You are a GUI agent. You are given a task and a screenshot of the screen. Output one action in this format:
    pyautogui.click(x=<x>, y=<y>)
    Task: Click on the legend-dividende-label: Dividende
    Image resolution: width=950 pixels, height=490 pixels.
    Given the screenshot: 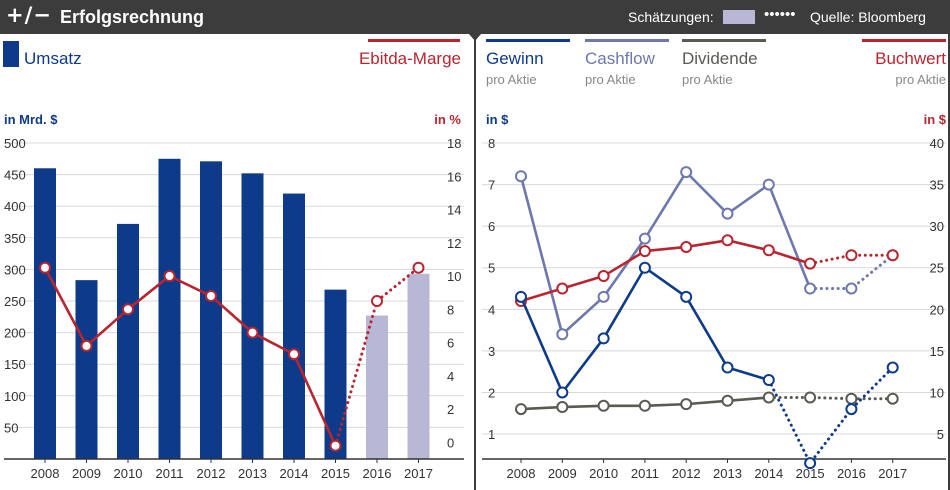 What is the action you would take?
    pyautogui.click(x=720, y=58)
    